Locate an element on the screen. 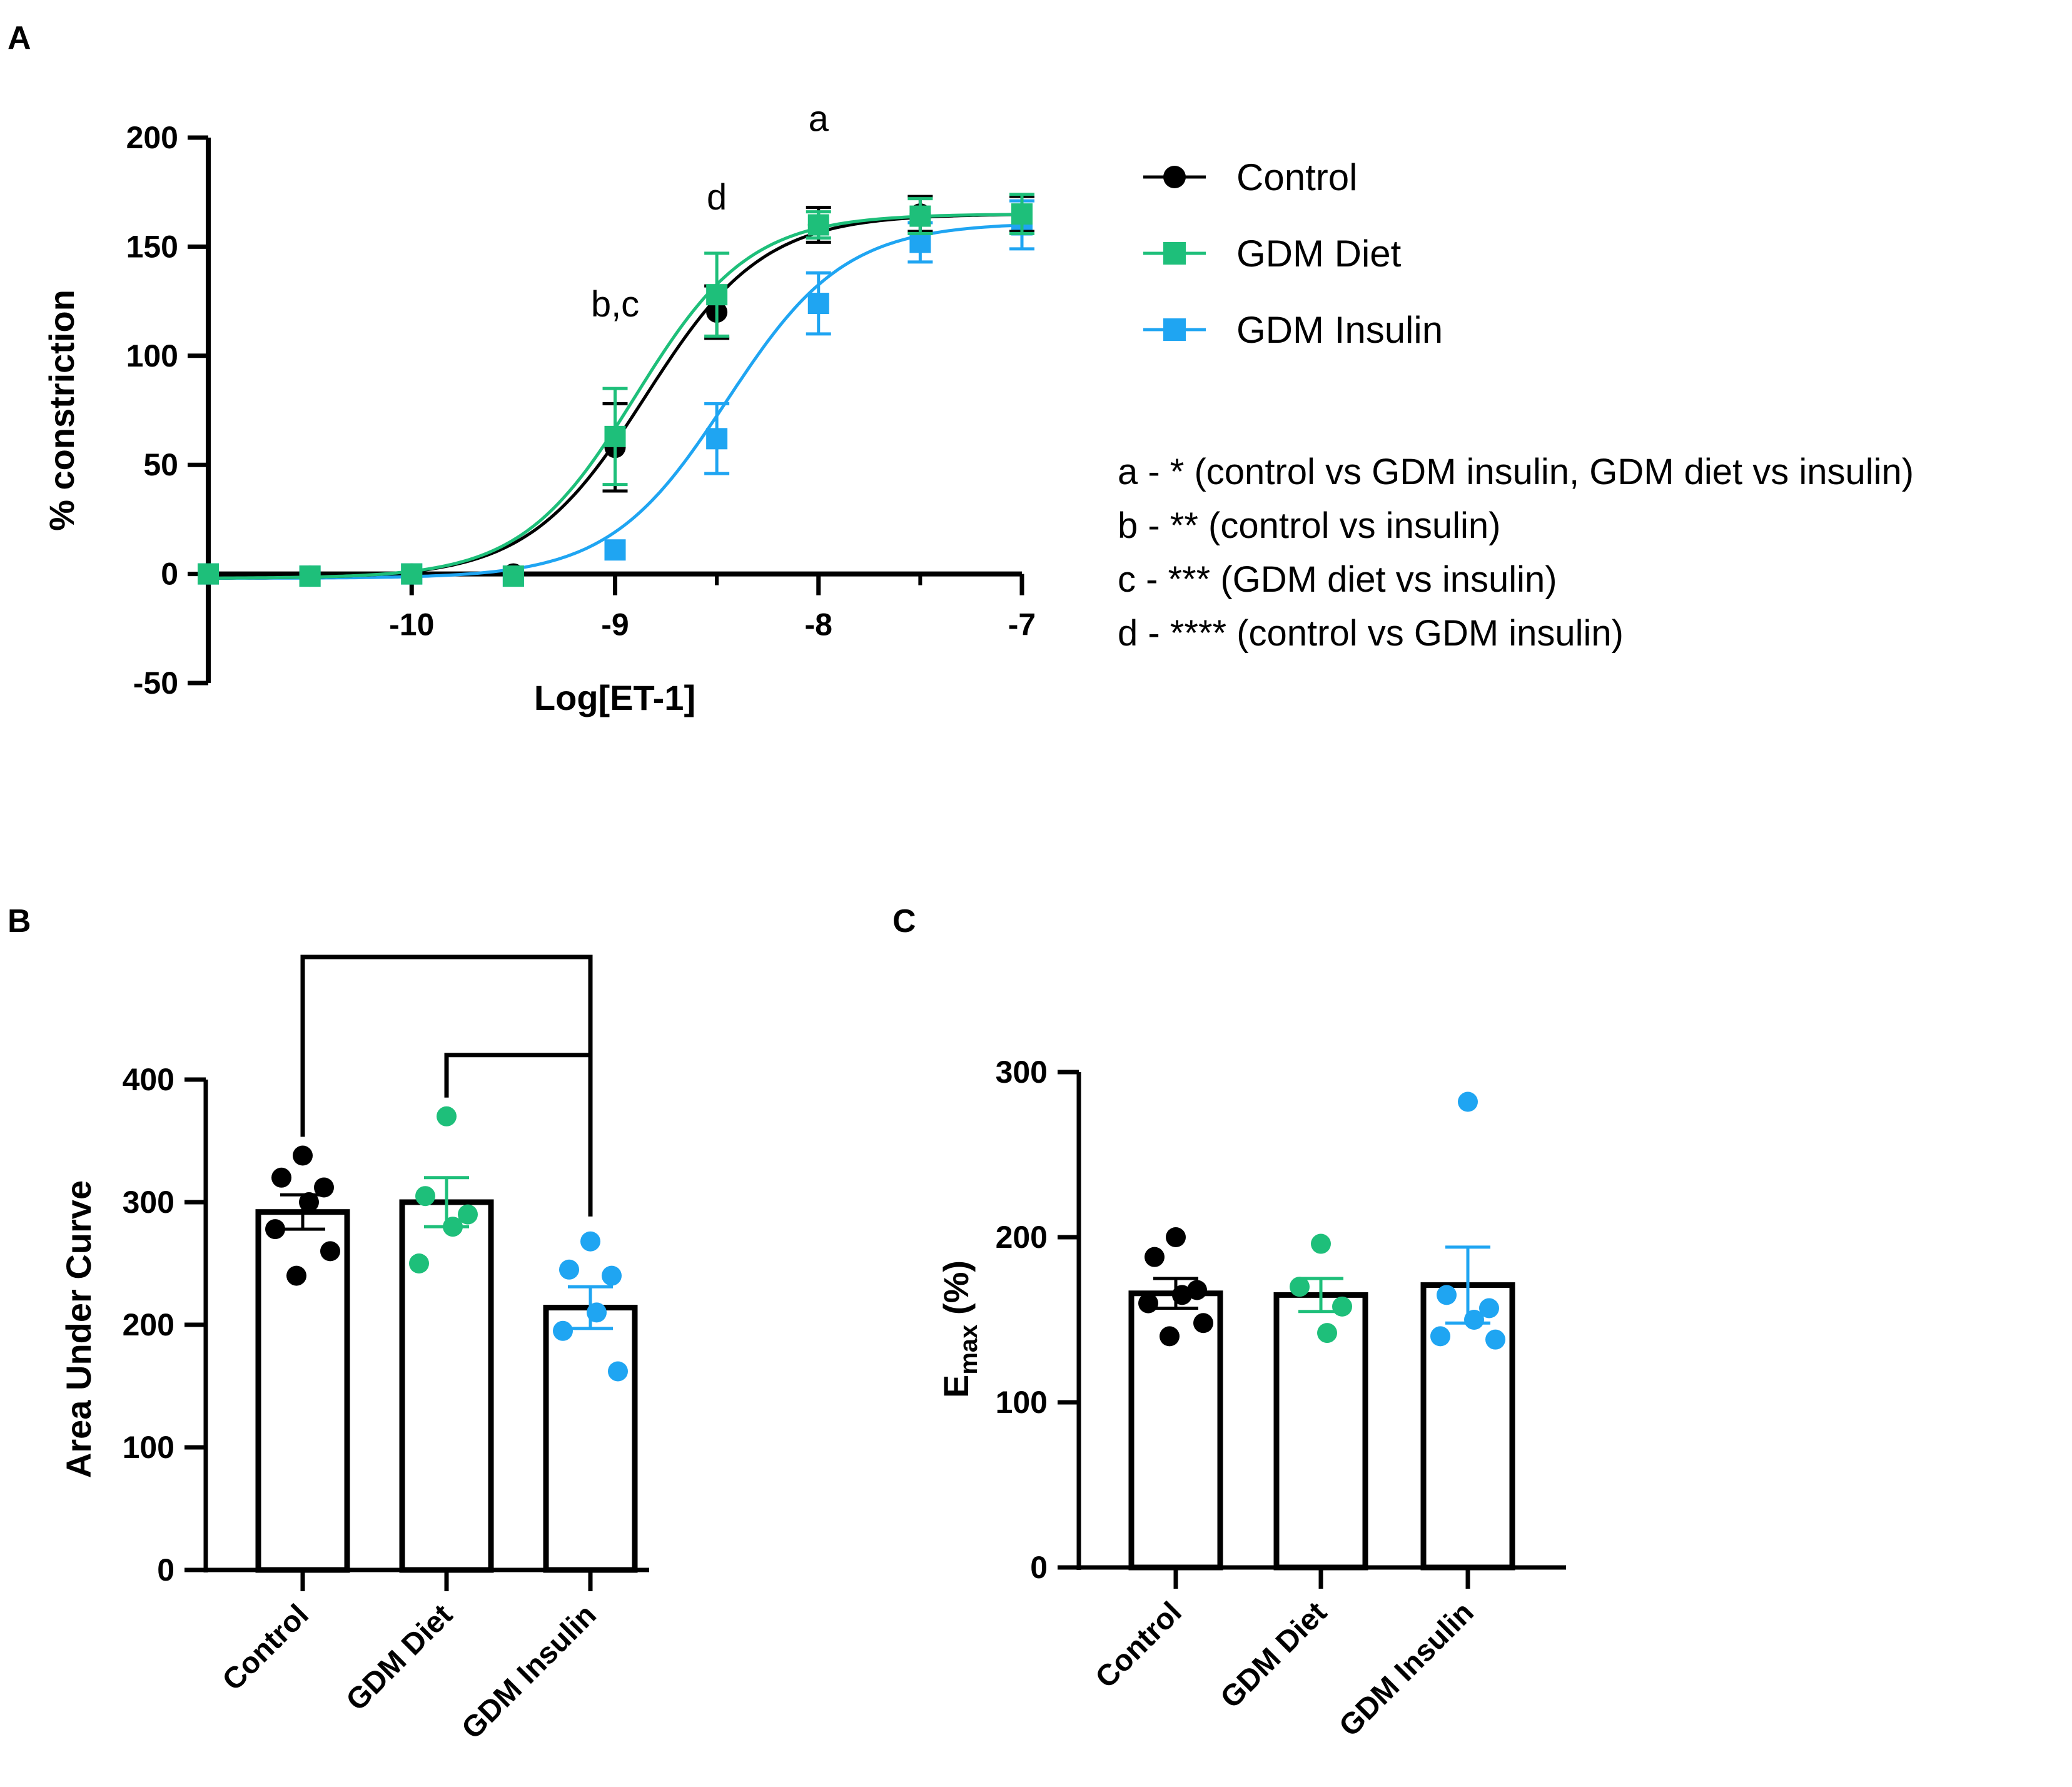  panel-b-category-label: Control is located at coordinates (266, 1647).